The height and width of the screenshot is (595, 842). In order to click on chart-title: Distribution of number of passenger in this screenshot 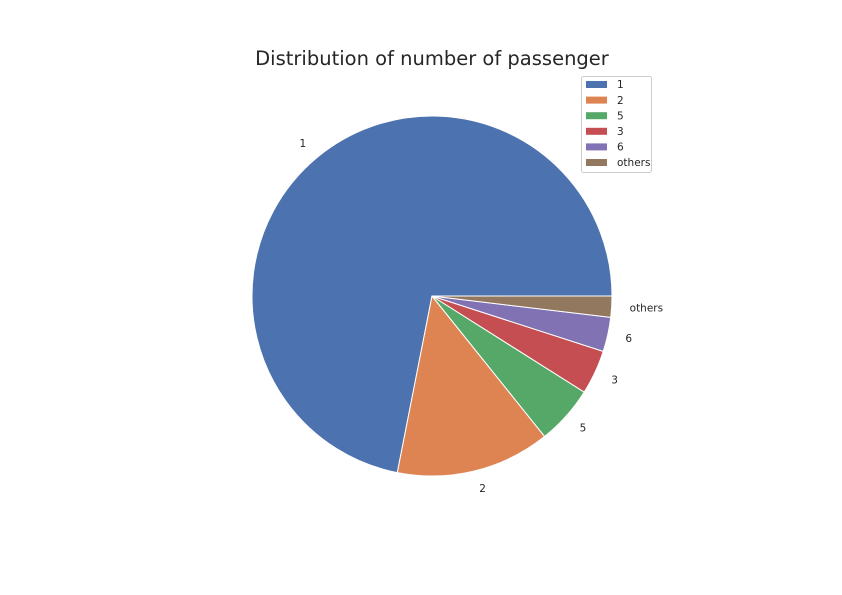, I will do `click(432, 58)`.